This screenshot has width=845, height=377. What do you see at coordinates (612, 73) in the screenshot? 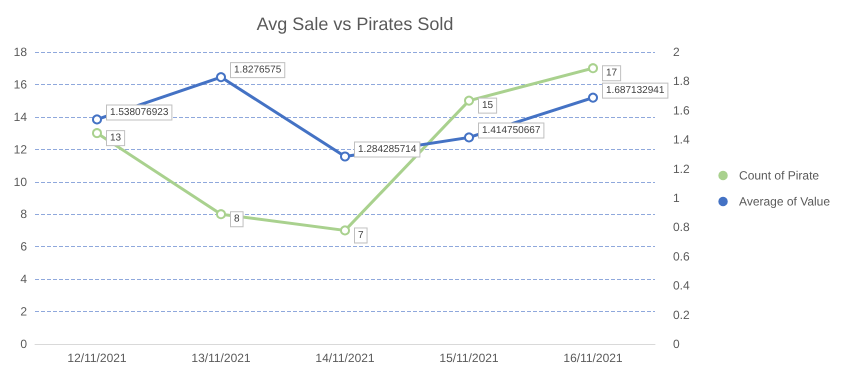
I see `data-label: 17` at bounding box center [612, 73].